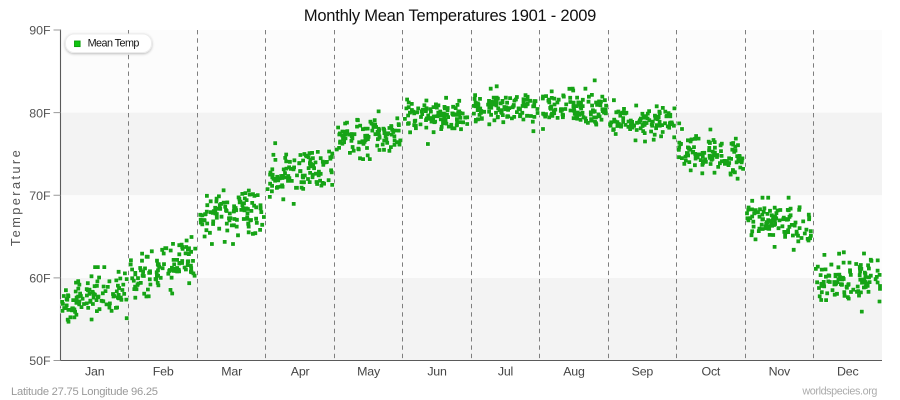  I want to click on svg-text: 50F, so click(40, 361).